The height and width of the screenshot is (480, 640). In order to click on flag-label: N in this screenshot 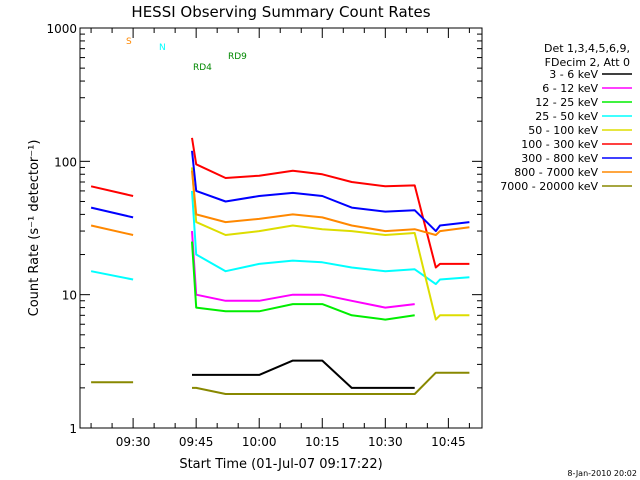, I will do `click(162, 48)`.